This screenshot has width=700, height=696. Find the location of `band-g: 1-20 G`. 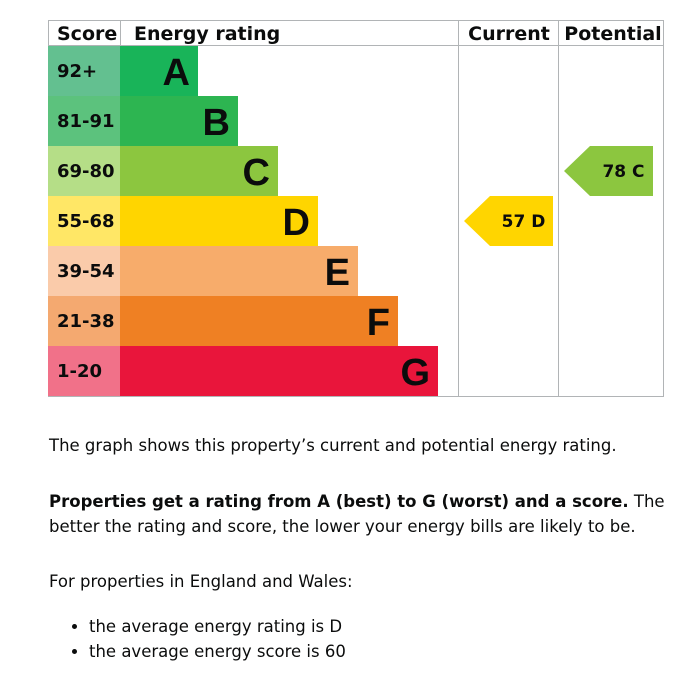

band-g: 1-20 G is located at coordinates (243, 371).